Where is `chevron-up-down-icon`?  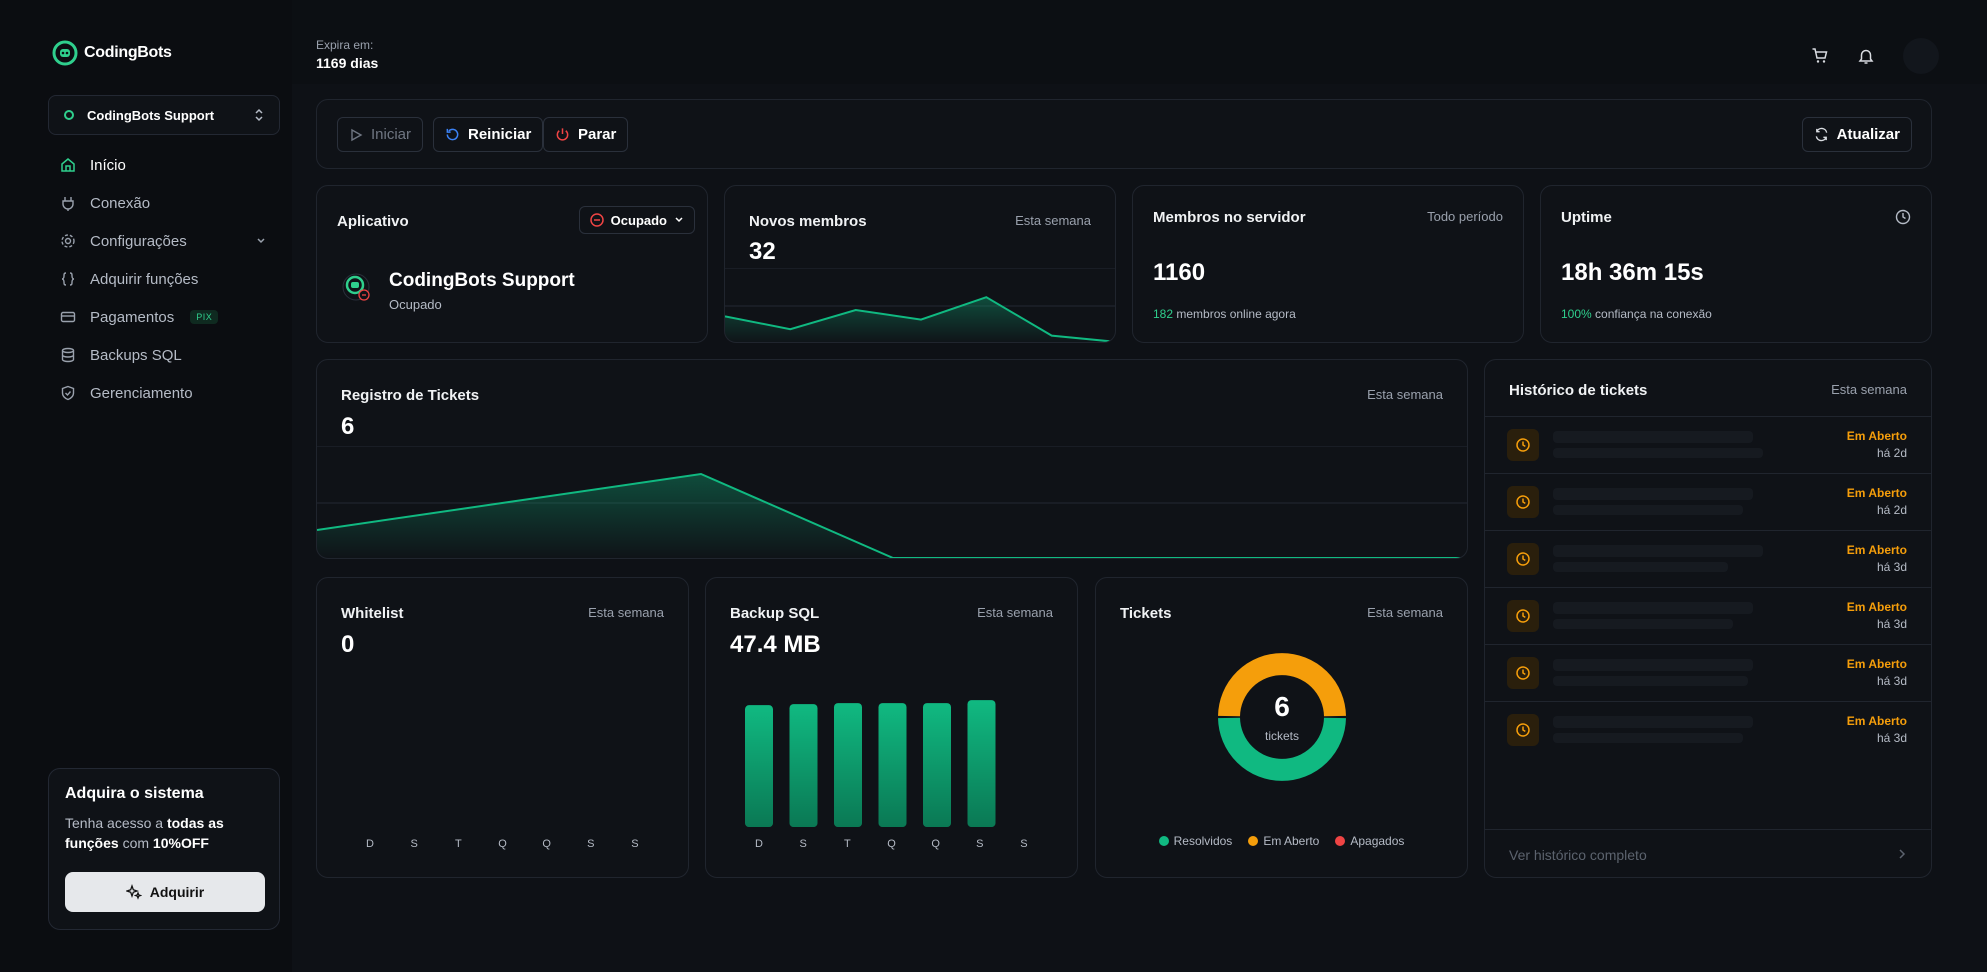
chevron-up-down-icon is located at coordinates (259, 115).